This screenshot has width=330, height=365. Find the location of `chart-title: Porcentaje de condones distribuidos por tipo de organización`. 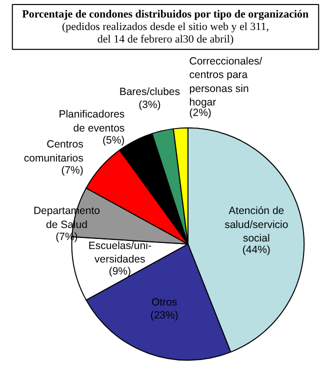

chart-title: Porcentaje de condones distribuidos por tipo de organización is located at coordinates (165, 14).